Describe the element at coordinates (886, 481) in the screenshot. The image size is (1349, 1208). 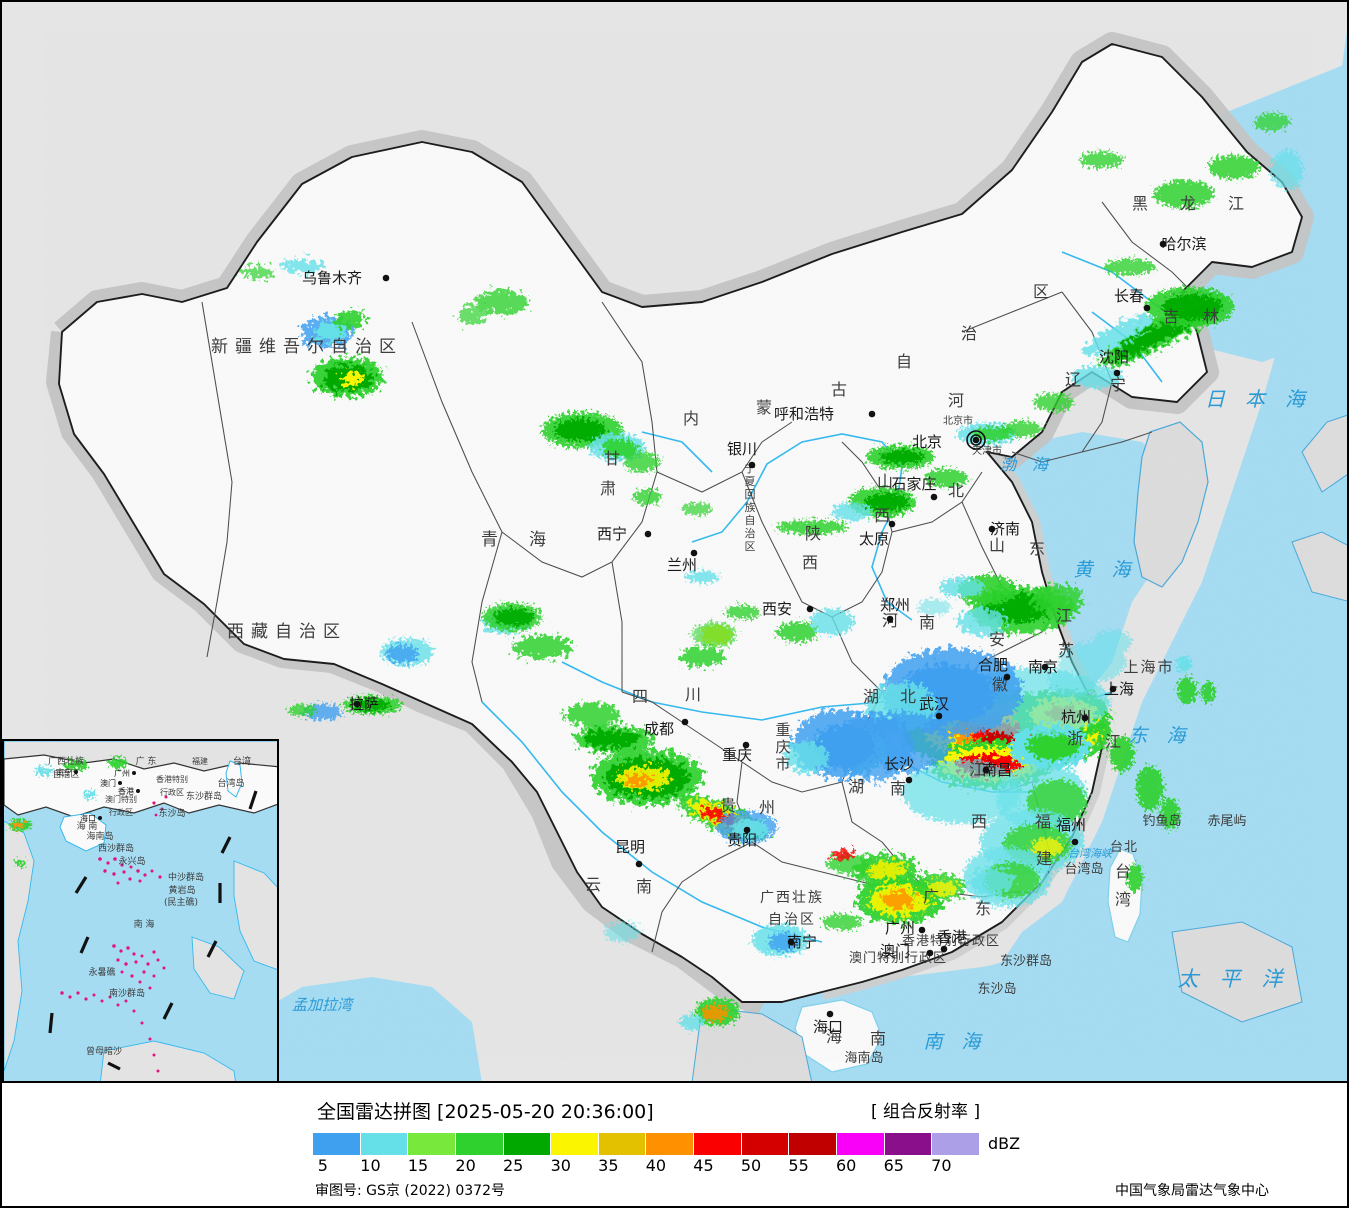
I see `province-label: 山` at that location.